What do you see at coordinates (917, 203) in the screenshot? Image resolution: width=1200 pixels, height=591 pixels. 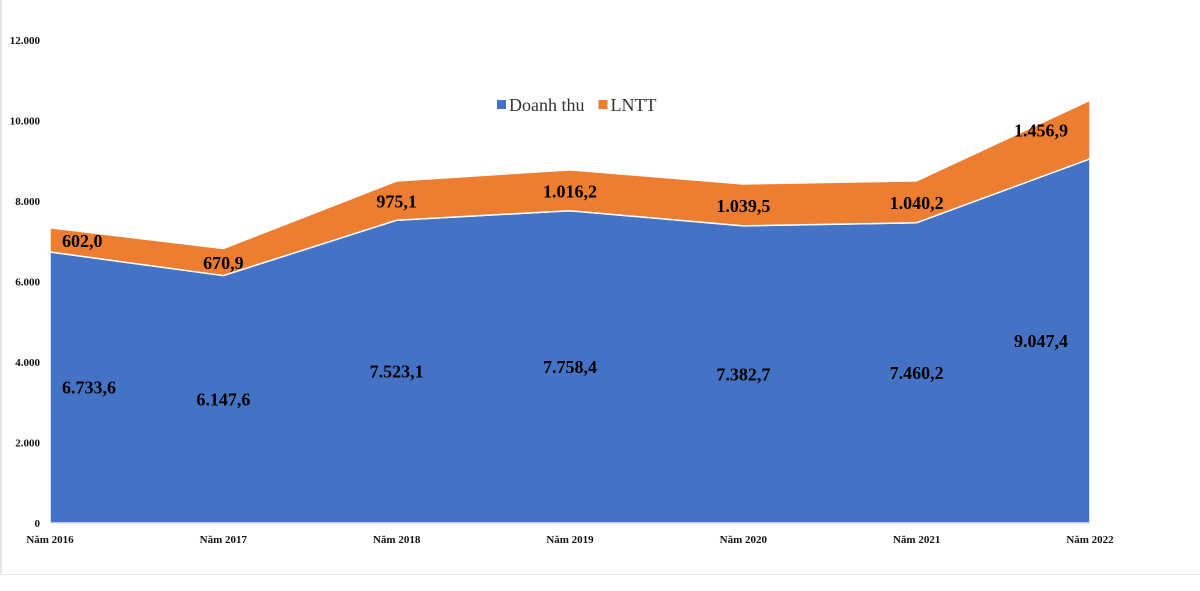 I see `data-label: 1.040,2` at bounding box center [917, 203].